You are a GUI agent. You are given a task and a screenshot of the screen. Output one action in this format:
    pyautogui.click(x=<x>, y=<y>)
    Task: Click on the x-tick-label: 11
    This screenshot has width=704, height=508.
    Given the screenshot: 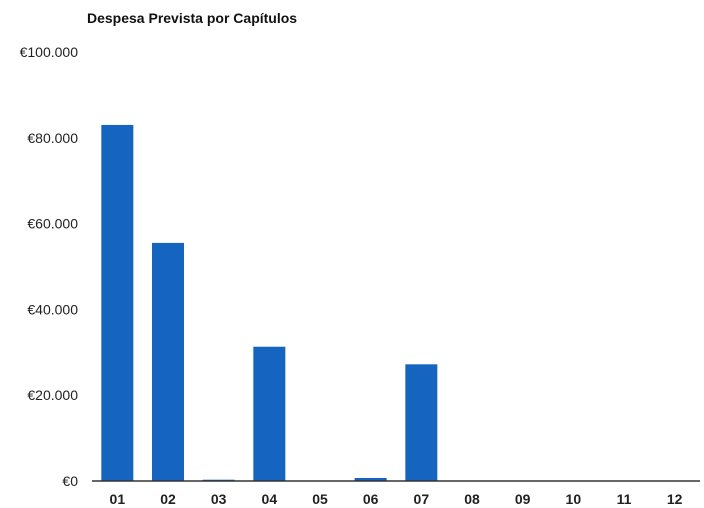 What is the action you would take?
    pyautogui.click(x=624, y=499)
    